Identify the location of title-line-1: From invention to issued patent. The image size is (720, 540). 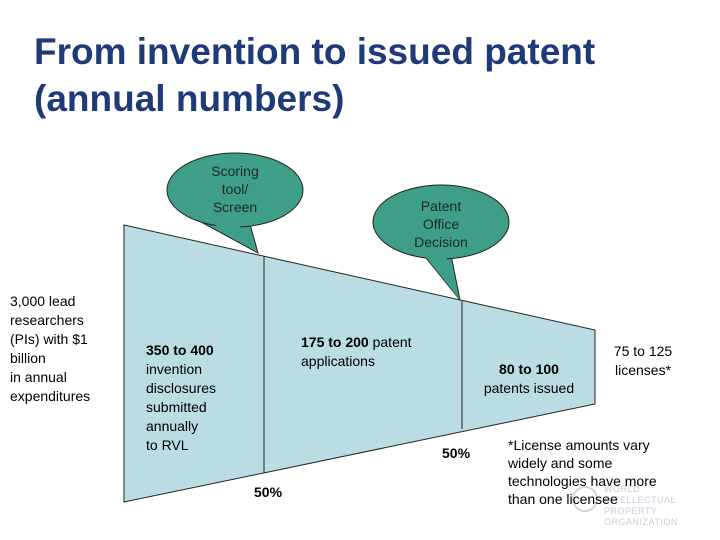
(315, 51).